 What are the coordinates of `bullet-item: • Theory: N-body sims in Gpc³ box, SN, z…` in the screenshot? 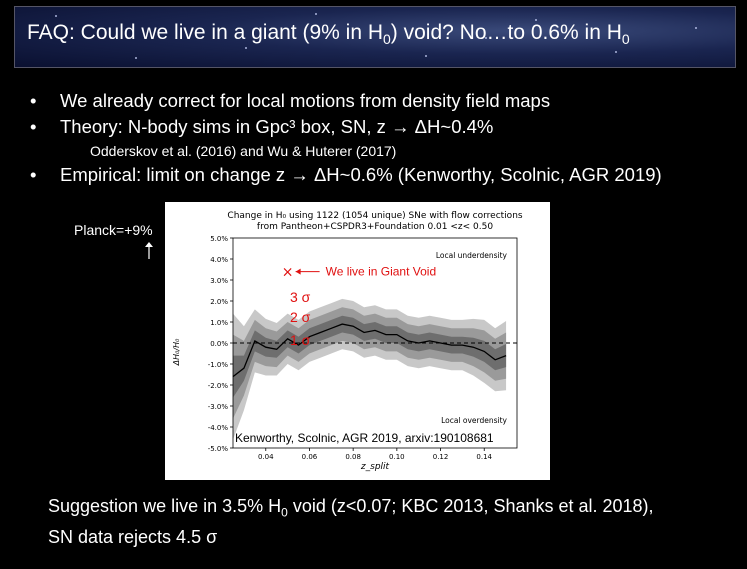 It's located at (380, 127).